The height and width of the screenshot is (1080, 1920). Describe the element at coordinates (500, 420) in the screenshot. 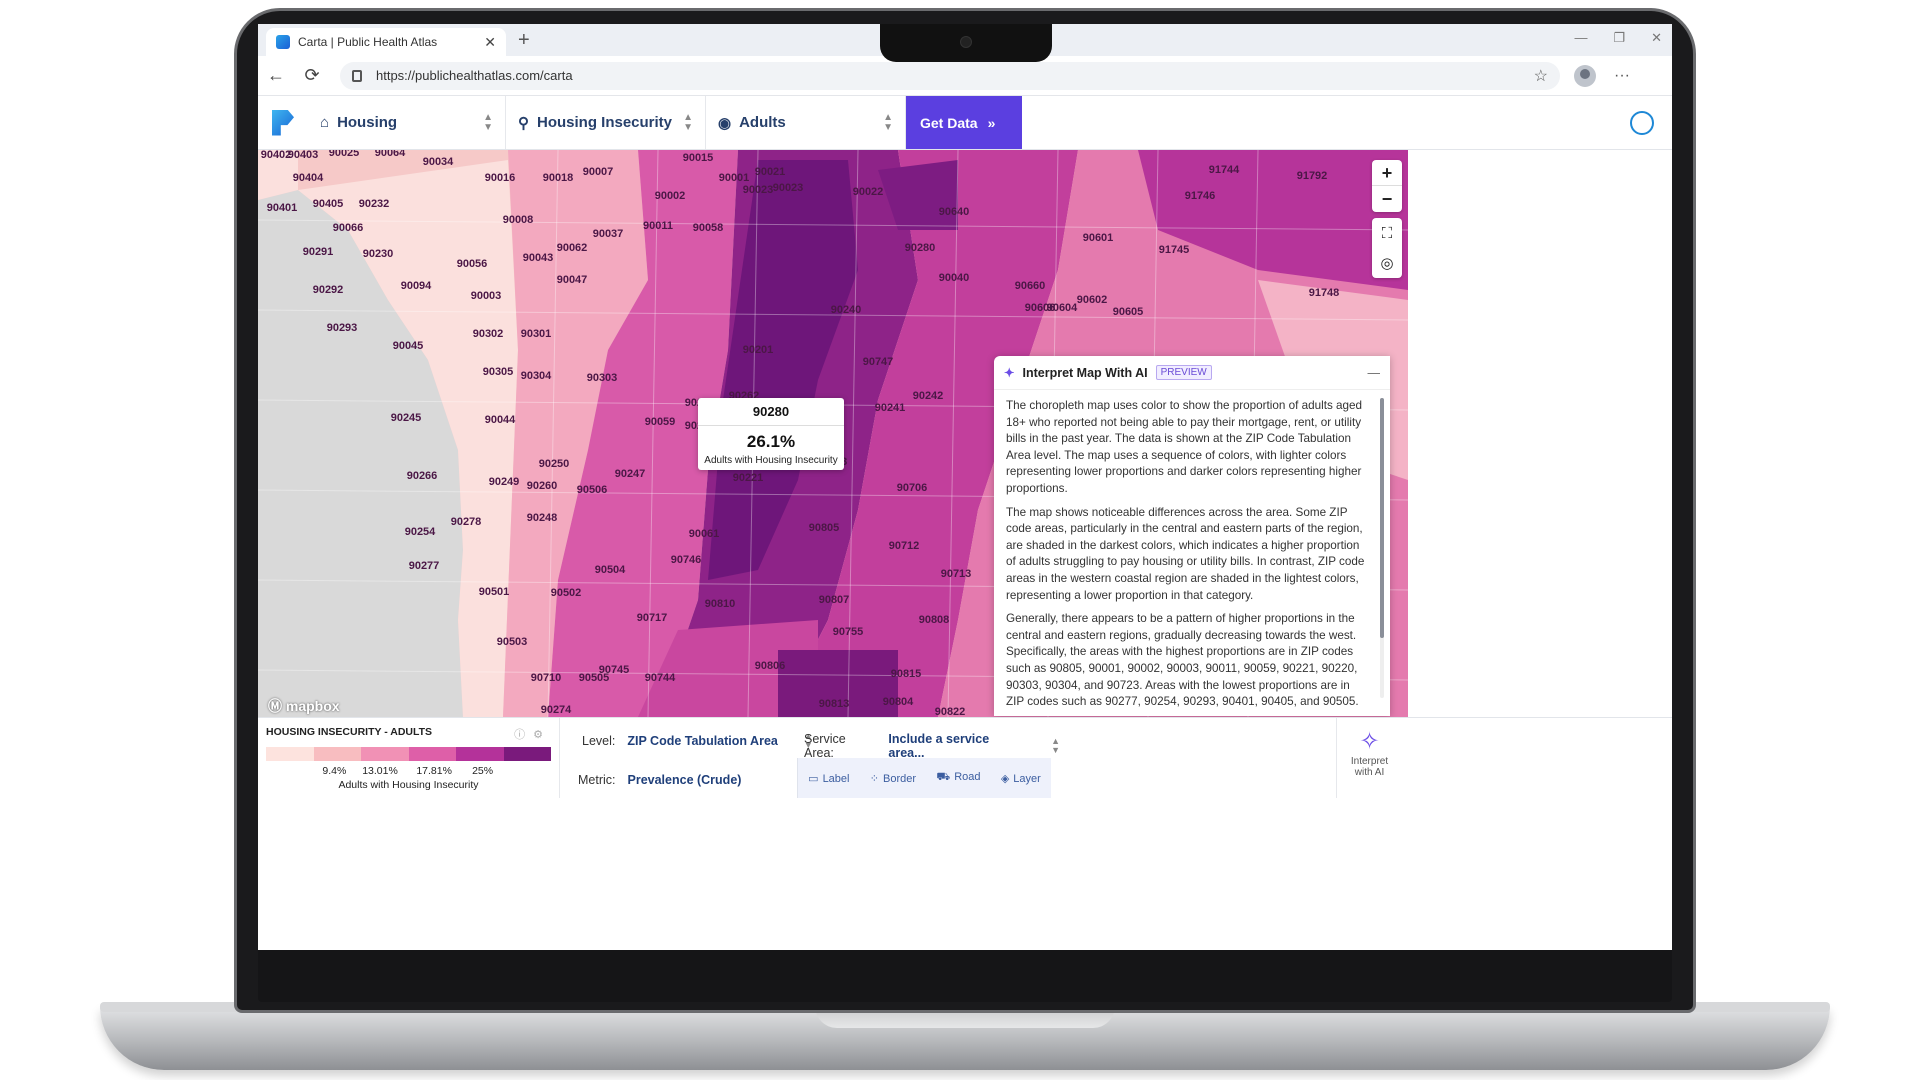

I see `zip-label: 90044` at that location.